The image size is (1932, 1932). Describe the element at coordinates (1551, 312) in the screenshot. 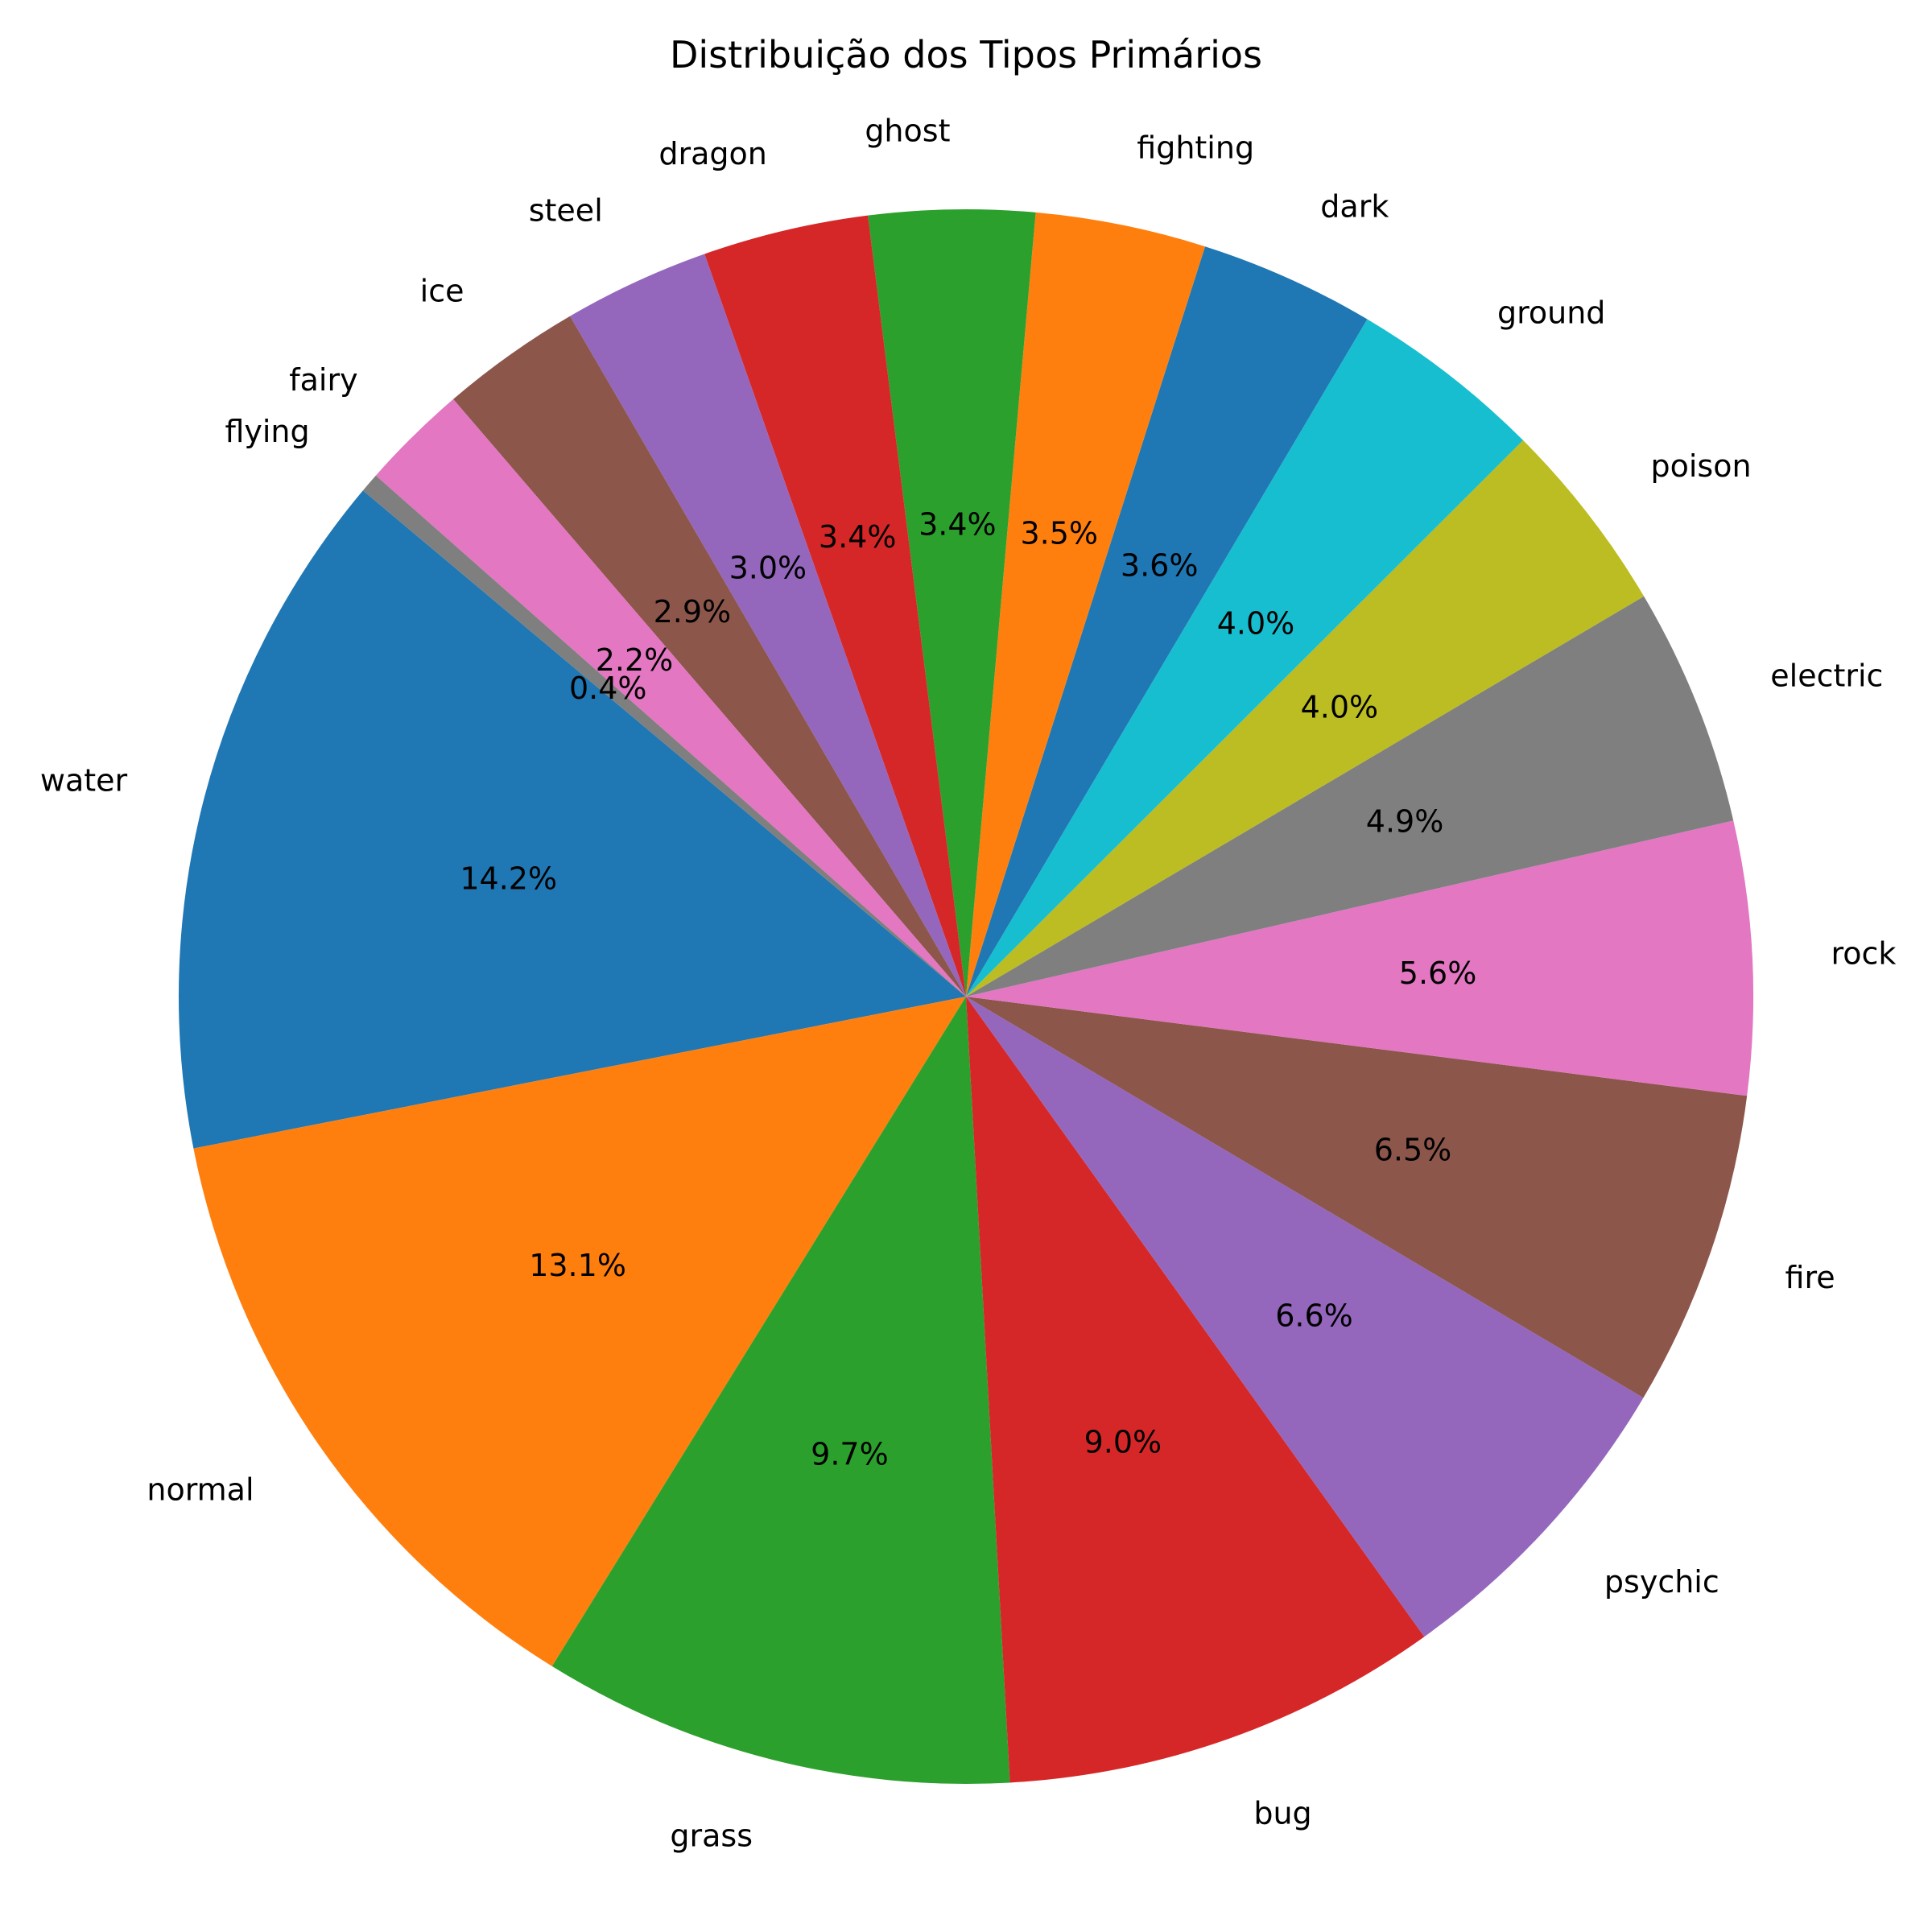

I see `slice-label-ground: ground` at that location.